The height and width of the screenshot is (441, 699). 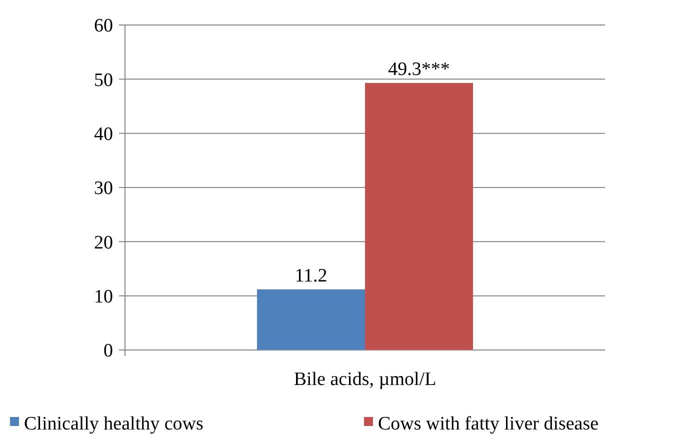 What do you see at coordinates (311, 275) in the screenshot?
I see `data-label: 11.2` at bounding box center [311, 275].